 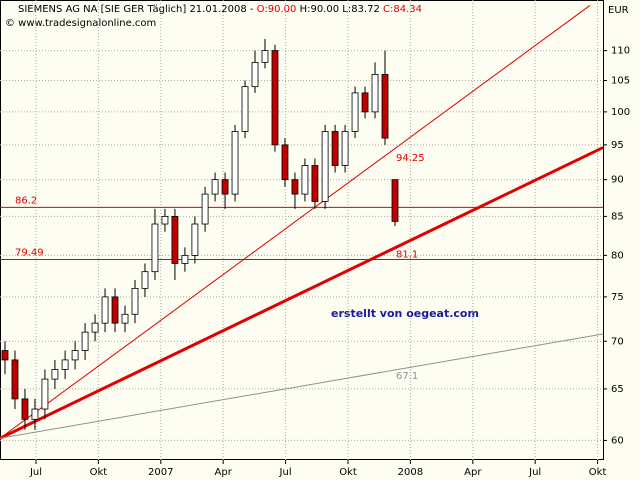 What do you see at coordinates (617, 180) in the screenshot?
I see `y-tick-label: 90` at bounding box center [617, 180].